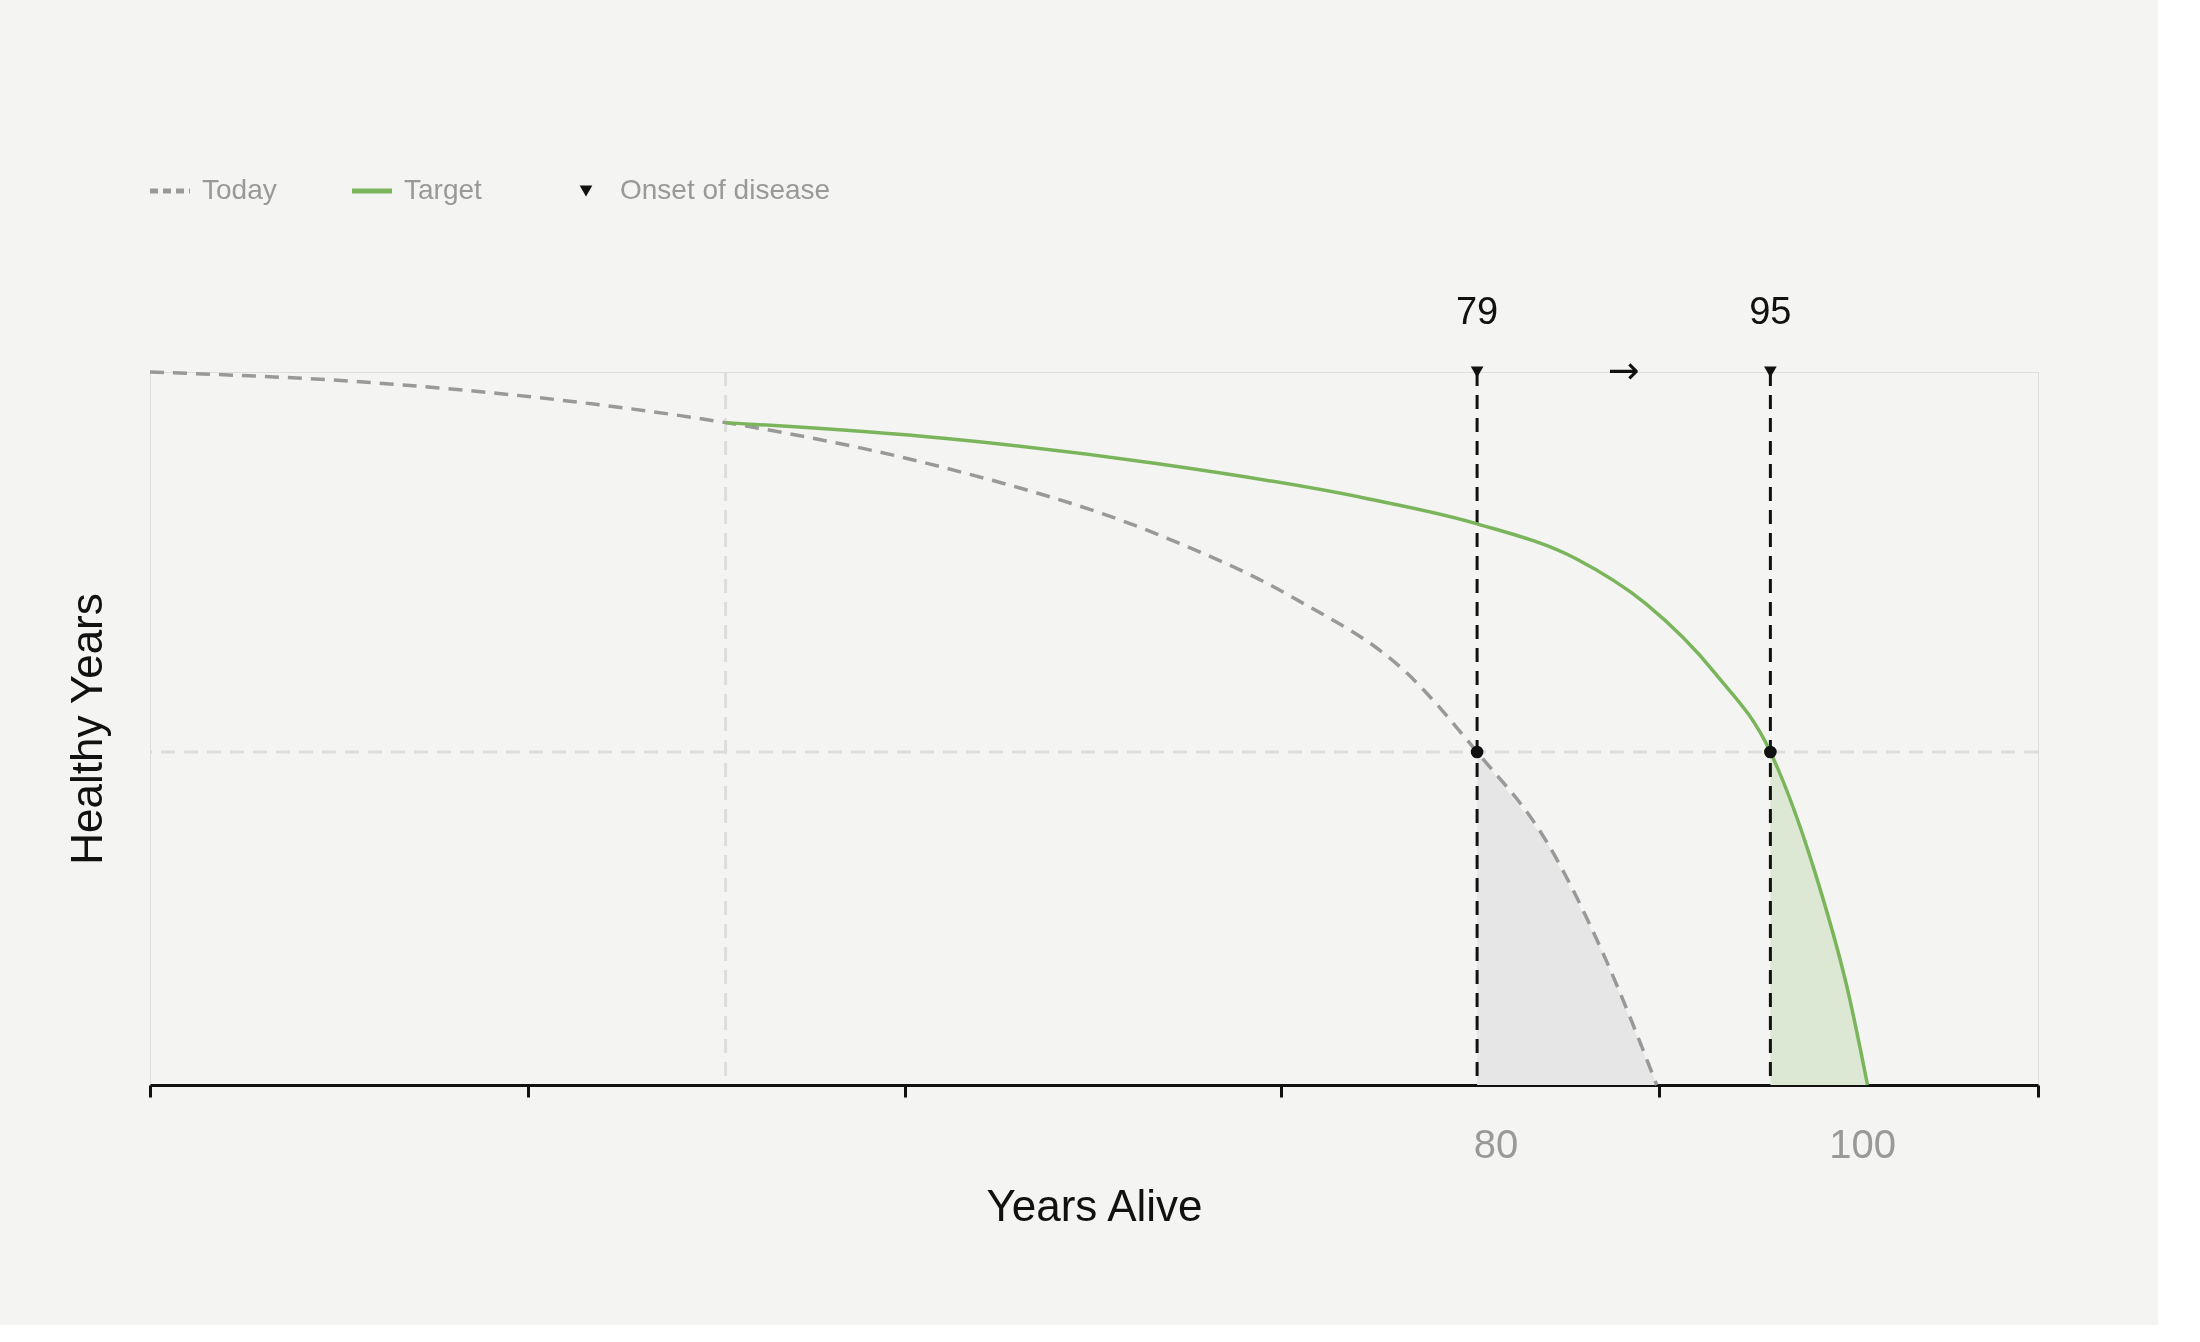 This screenshot has width=2200, height=1342. I want to click on legend-label: Today, so click(239, 189).